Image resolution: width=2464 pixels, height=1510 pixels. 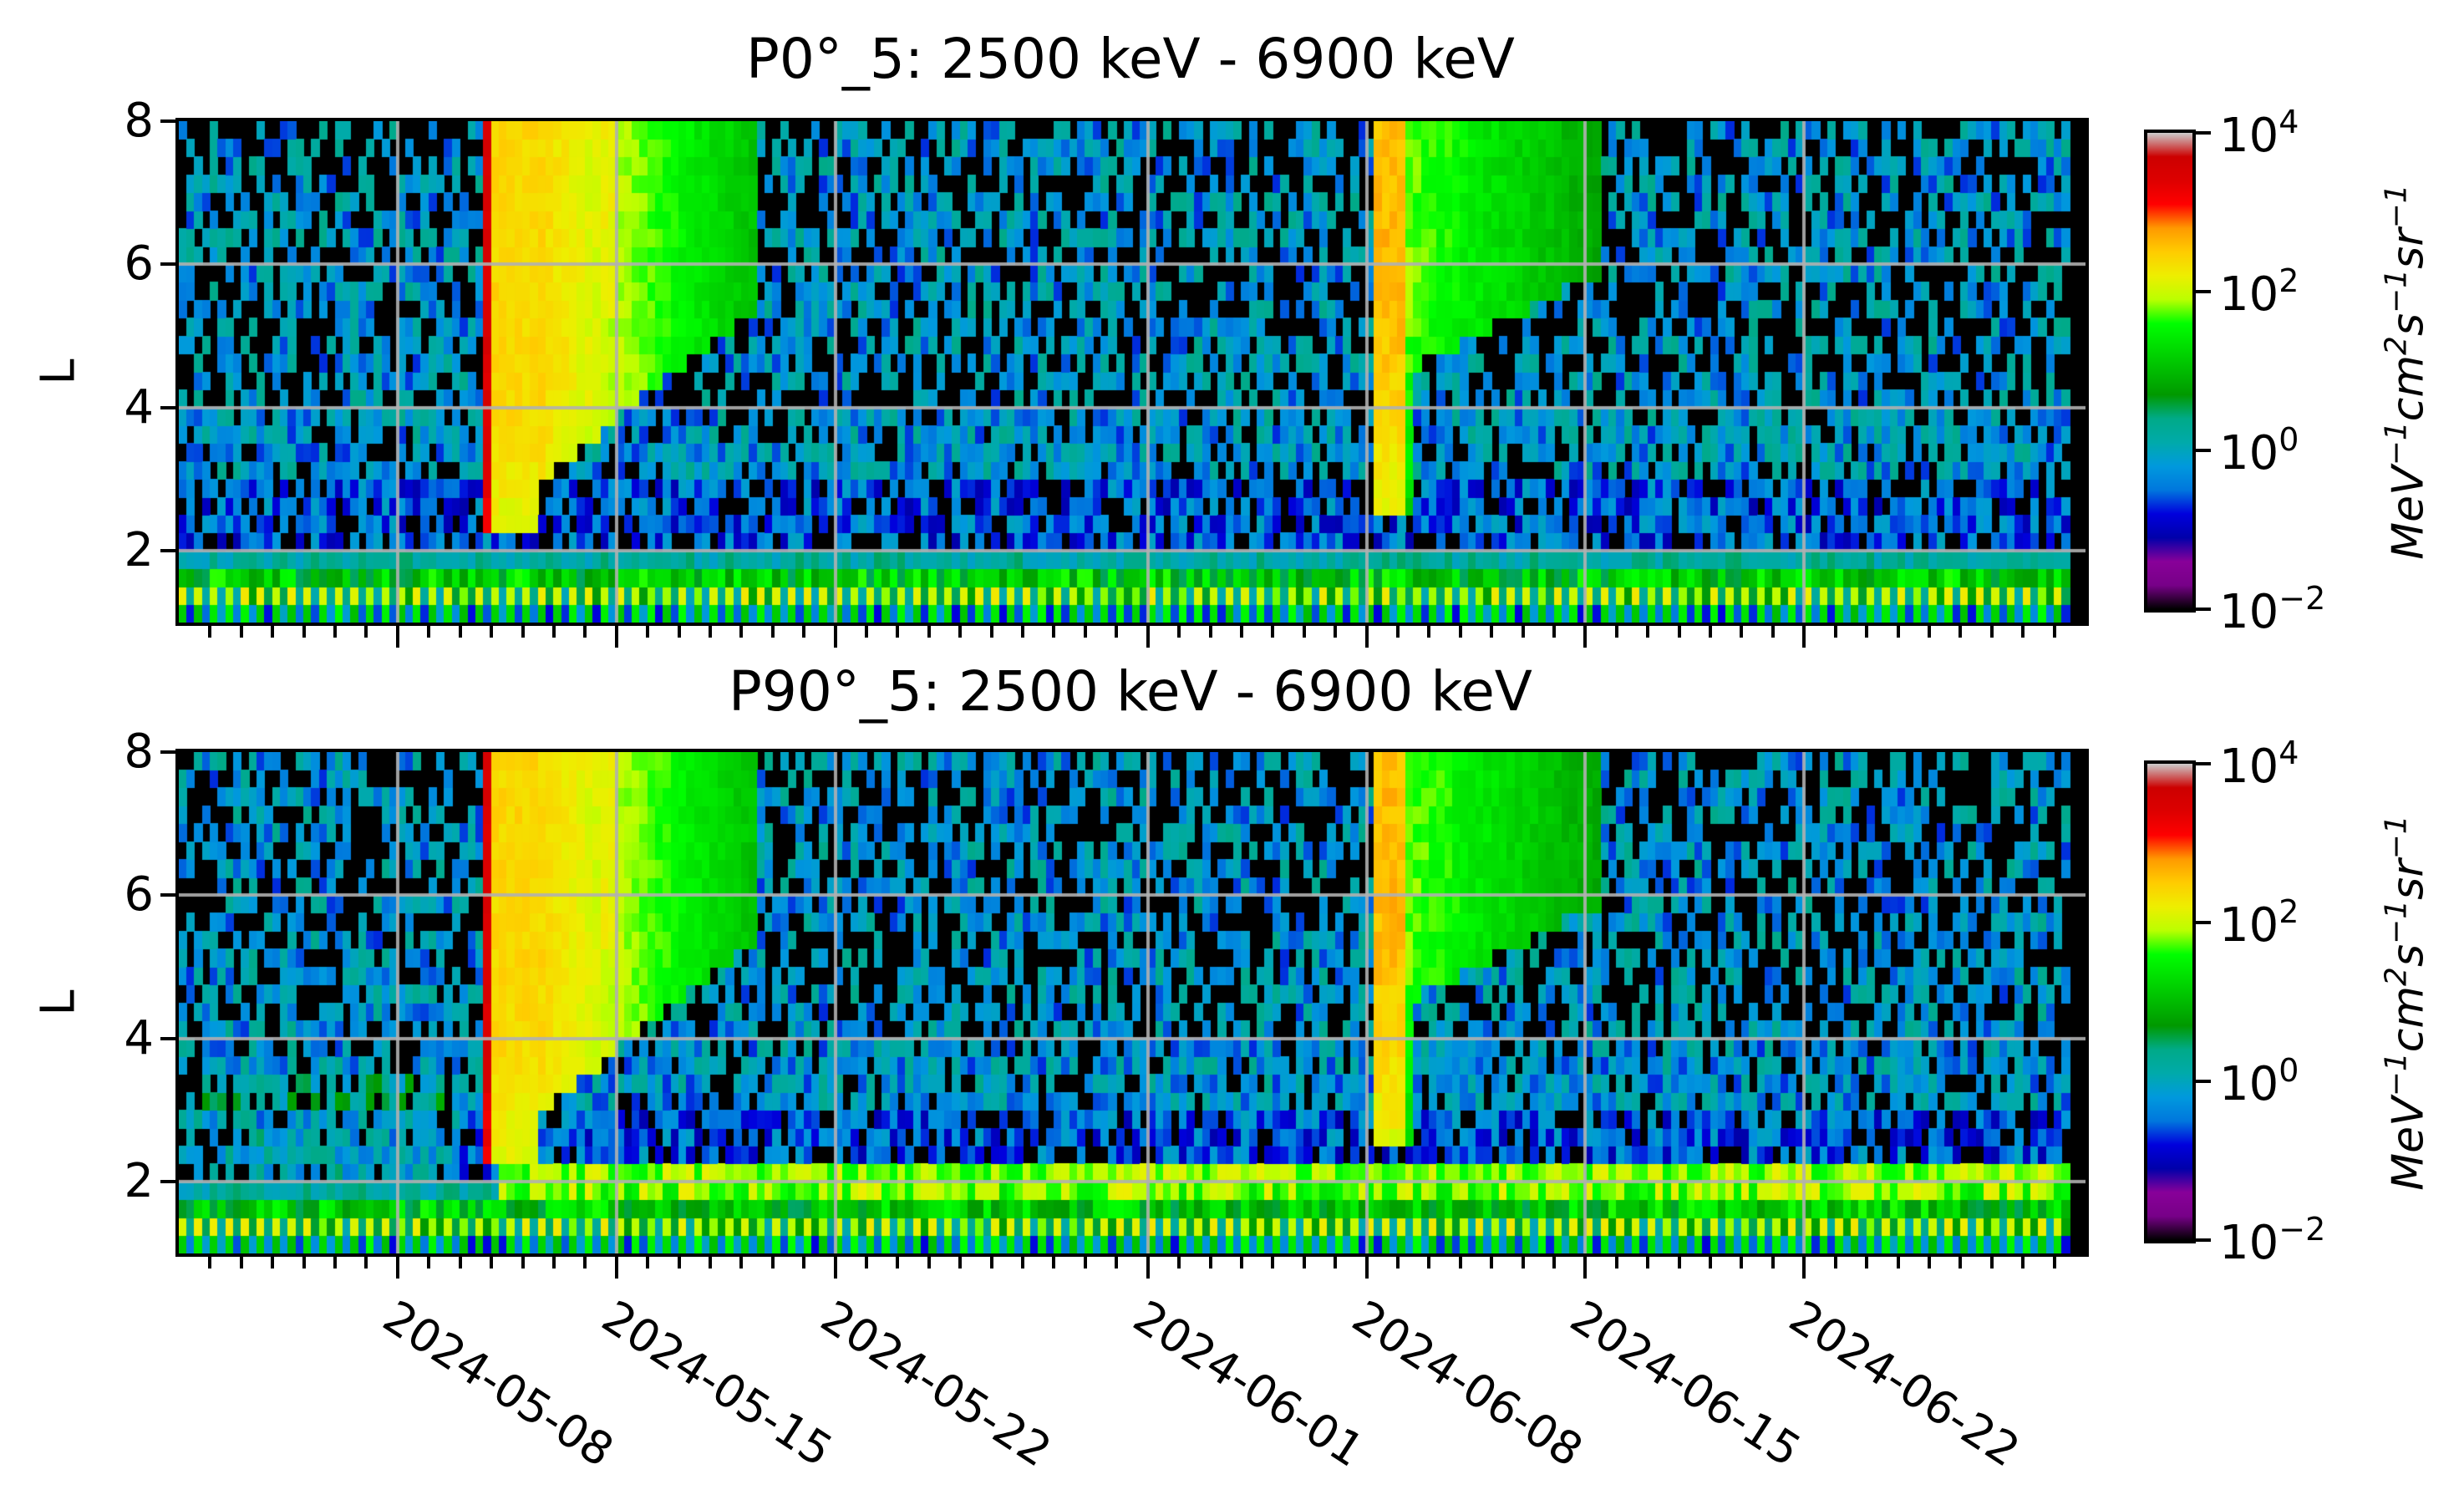 What do you see at coordinates (935, 1384) in the screenshot?
I see `xtick-label: 2024-05-22` at bounding box center [935, 1384].